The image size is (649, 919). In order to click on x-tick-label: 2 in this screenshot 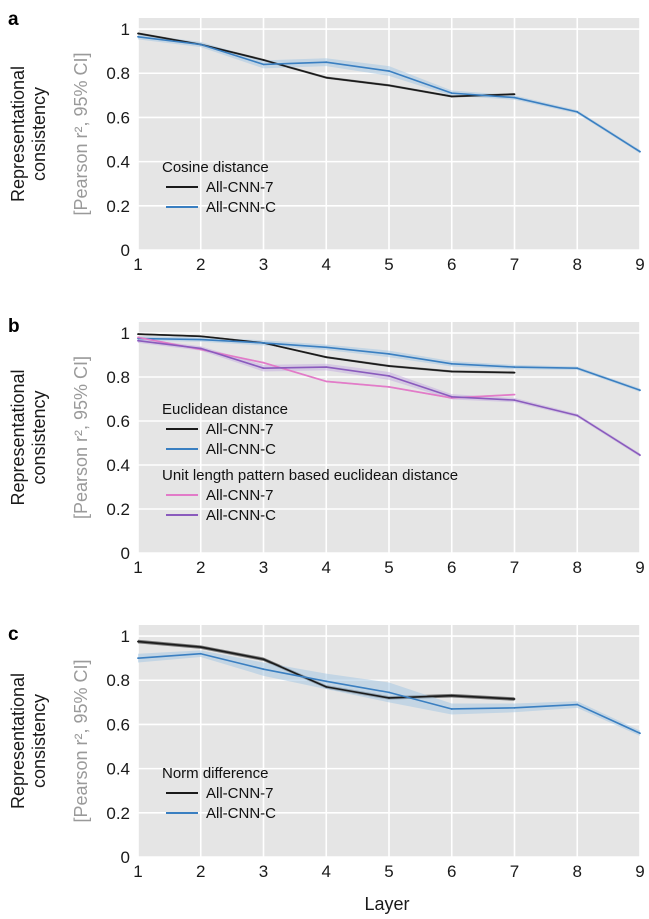, I will do `click(200, 871)`.